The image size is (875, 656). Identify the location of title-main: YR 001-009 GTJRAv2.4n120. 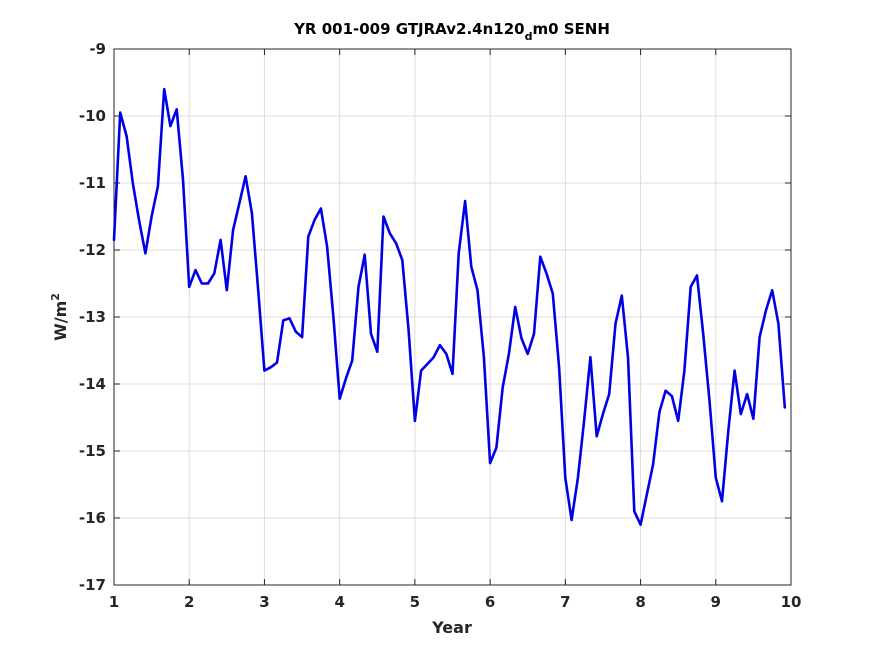
(409, 29).